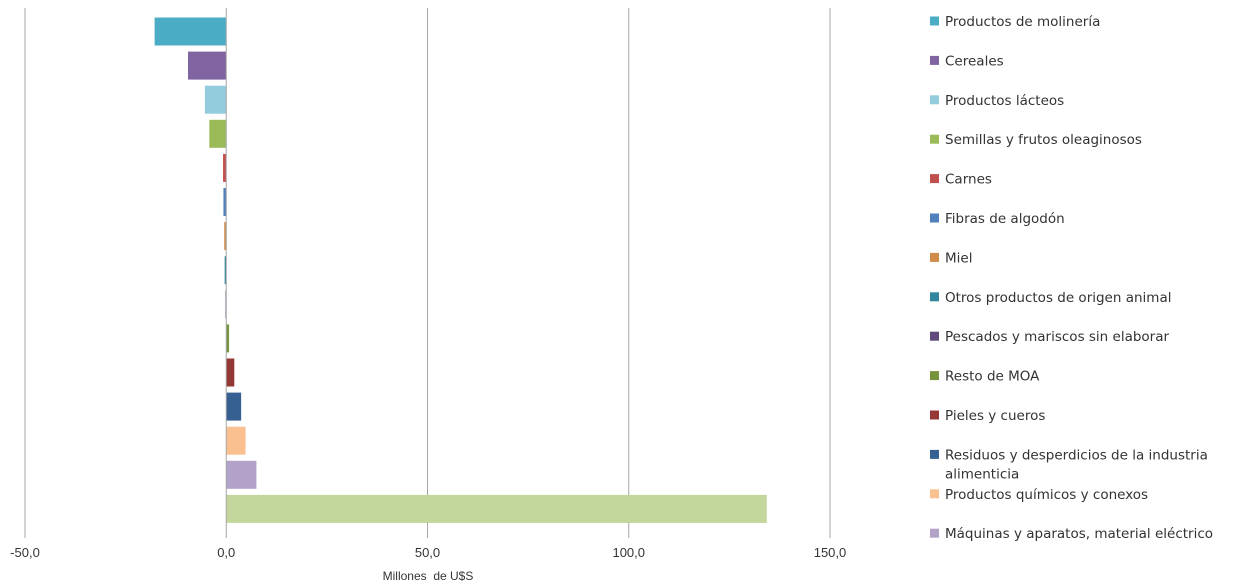 This screenshot has width=1242, height=585. I want to click on legend-label-10: Pieles y cueros, so click(995, 416).